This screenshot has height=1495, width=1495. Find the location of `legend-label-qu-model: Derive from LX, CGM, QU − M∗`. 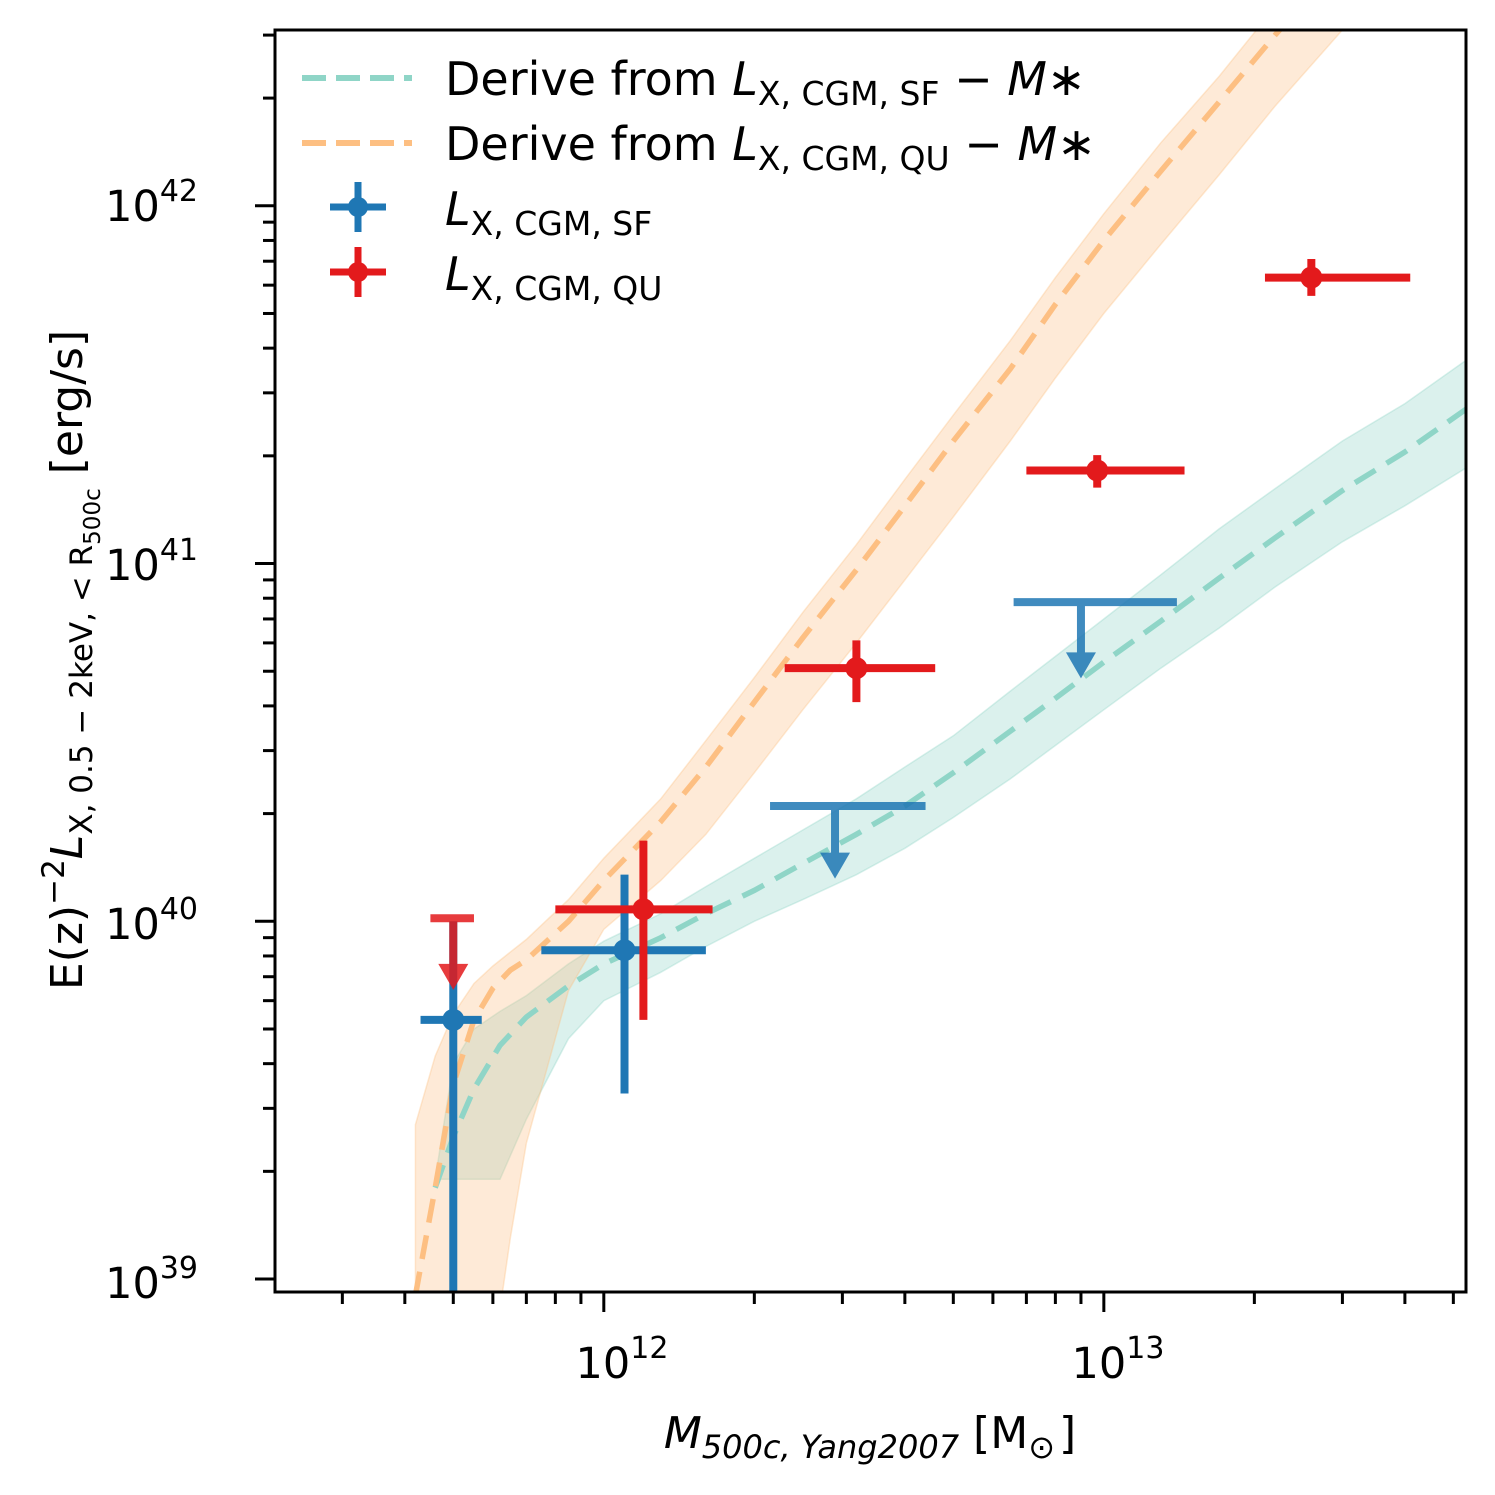

legend-label-qu-model: Derive from LX, CGM, QU − M∗ is located at coordinates (770, 147).